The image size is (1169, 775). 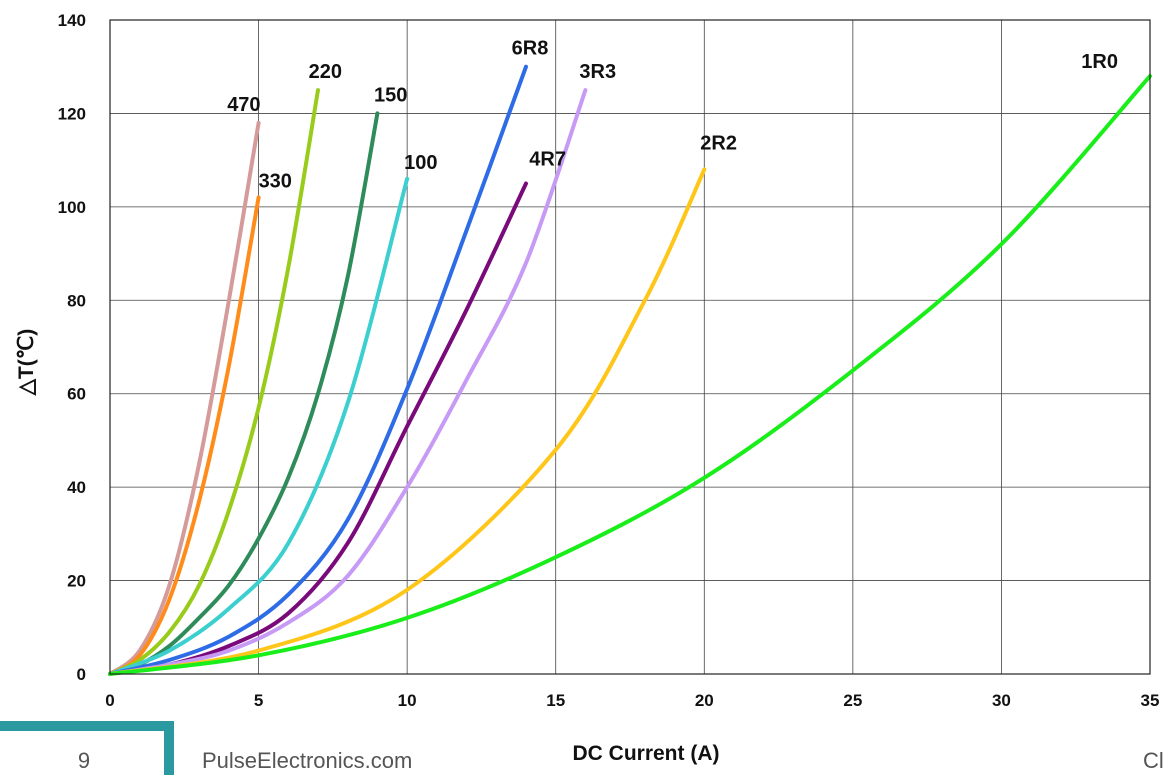 I want to click on x-tick-labels: 0 5 10 15 20 25 30 35, so click(x=632, y=700).